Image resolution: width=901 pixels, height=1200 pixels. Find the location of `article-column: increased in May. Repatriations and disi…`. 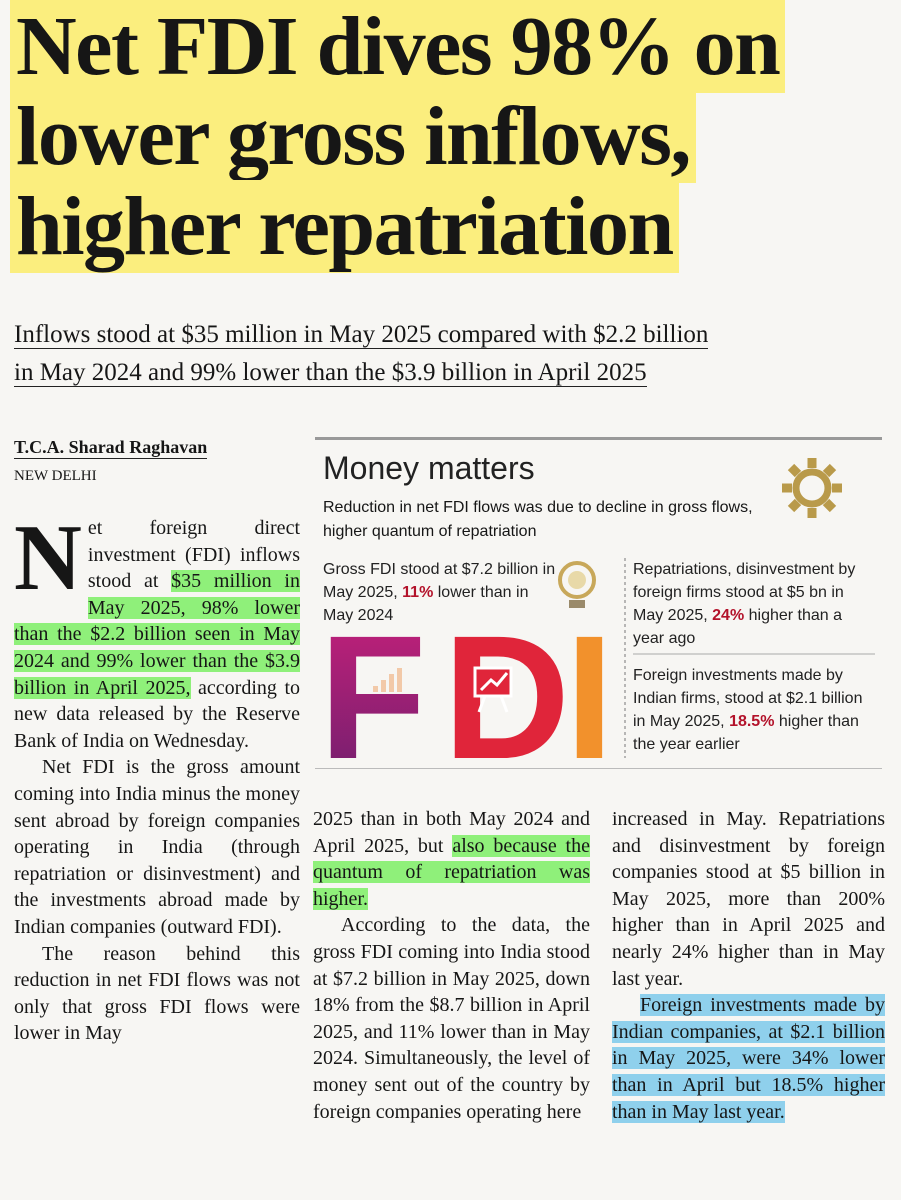

article-column: increased in May. Repatriations and disi… is located at coordinates (748, 1000).